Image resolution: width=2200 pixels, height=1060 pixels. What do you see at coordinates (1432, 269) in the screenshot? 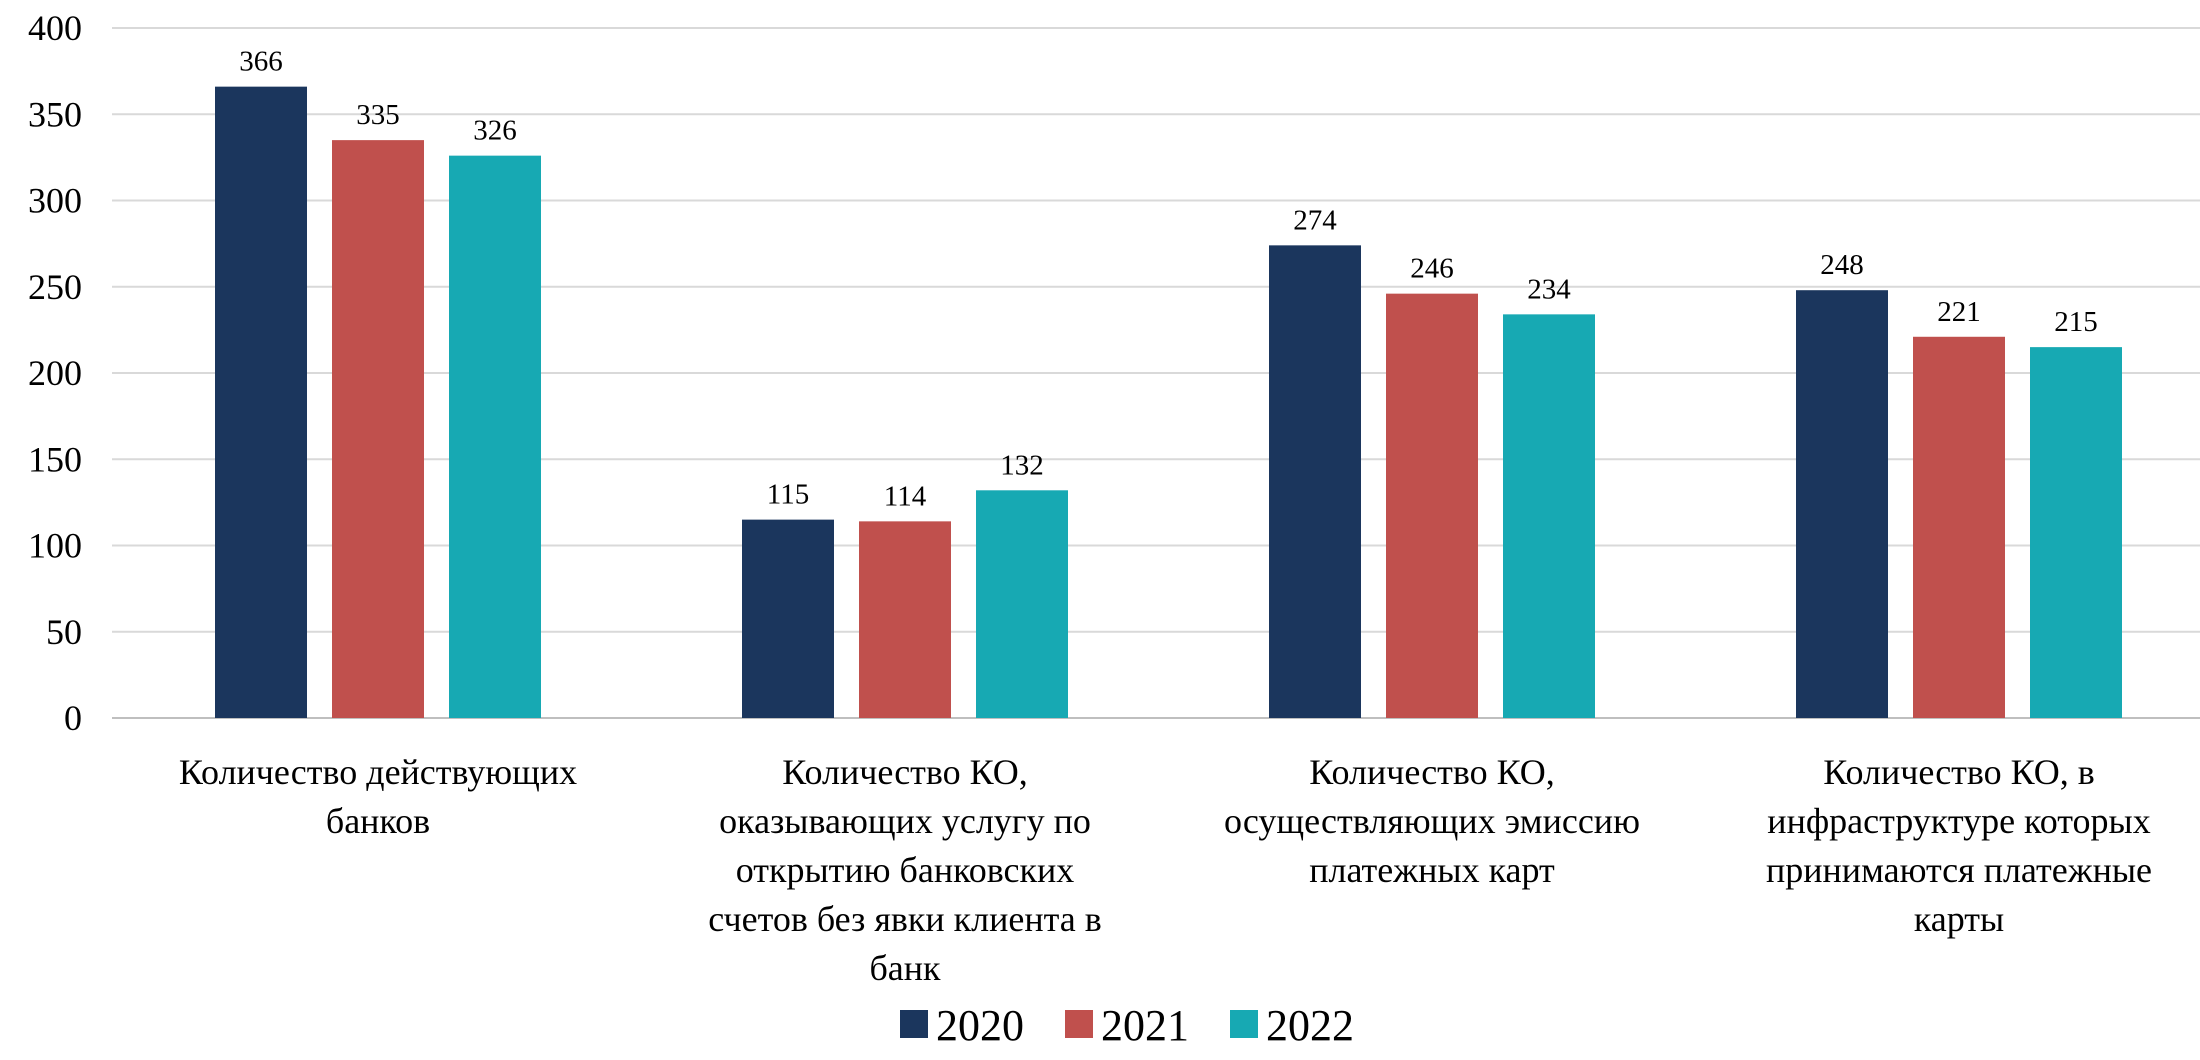
I see `data-label: 246` at bounding box center [1432, 269].